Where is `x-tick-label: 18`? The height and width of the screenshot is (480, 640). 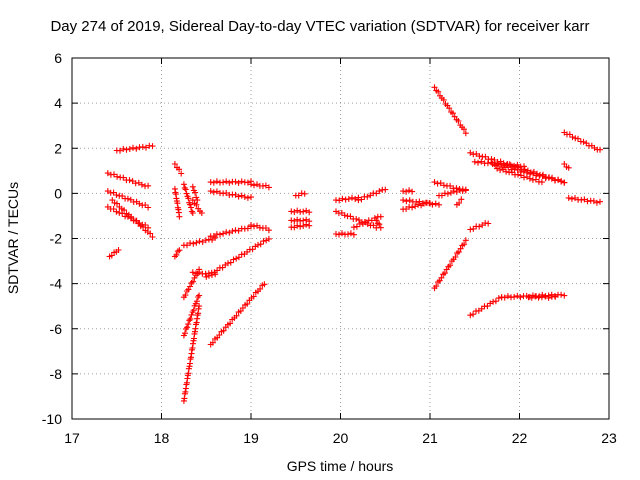
x-tick-label: 18 is located at coordinates (162, 438).